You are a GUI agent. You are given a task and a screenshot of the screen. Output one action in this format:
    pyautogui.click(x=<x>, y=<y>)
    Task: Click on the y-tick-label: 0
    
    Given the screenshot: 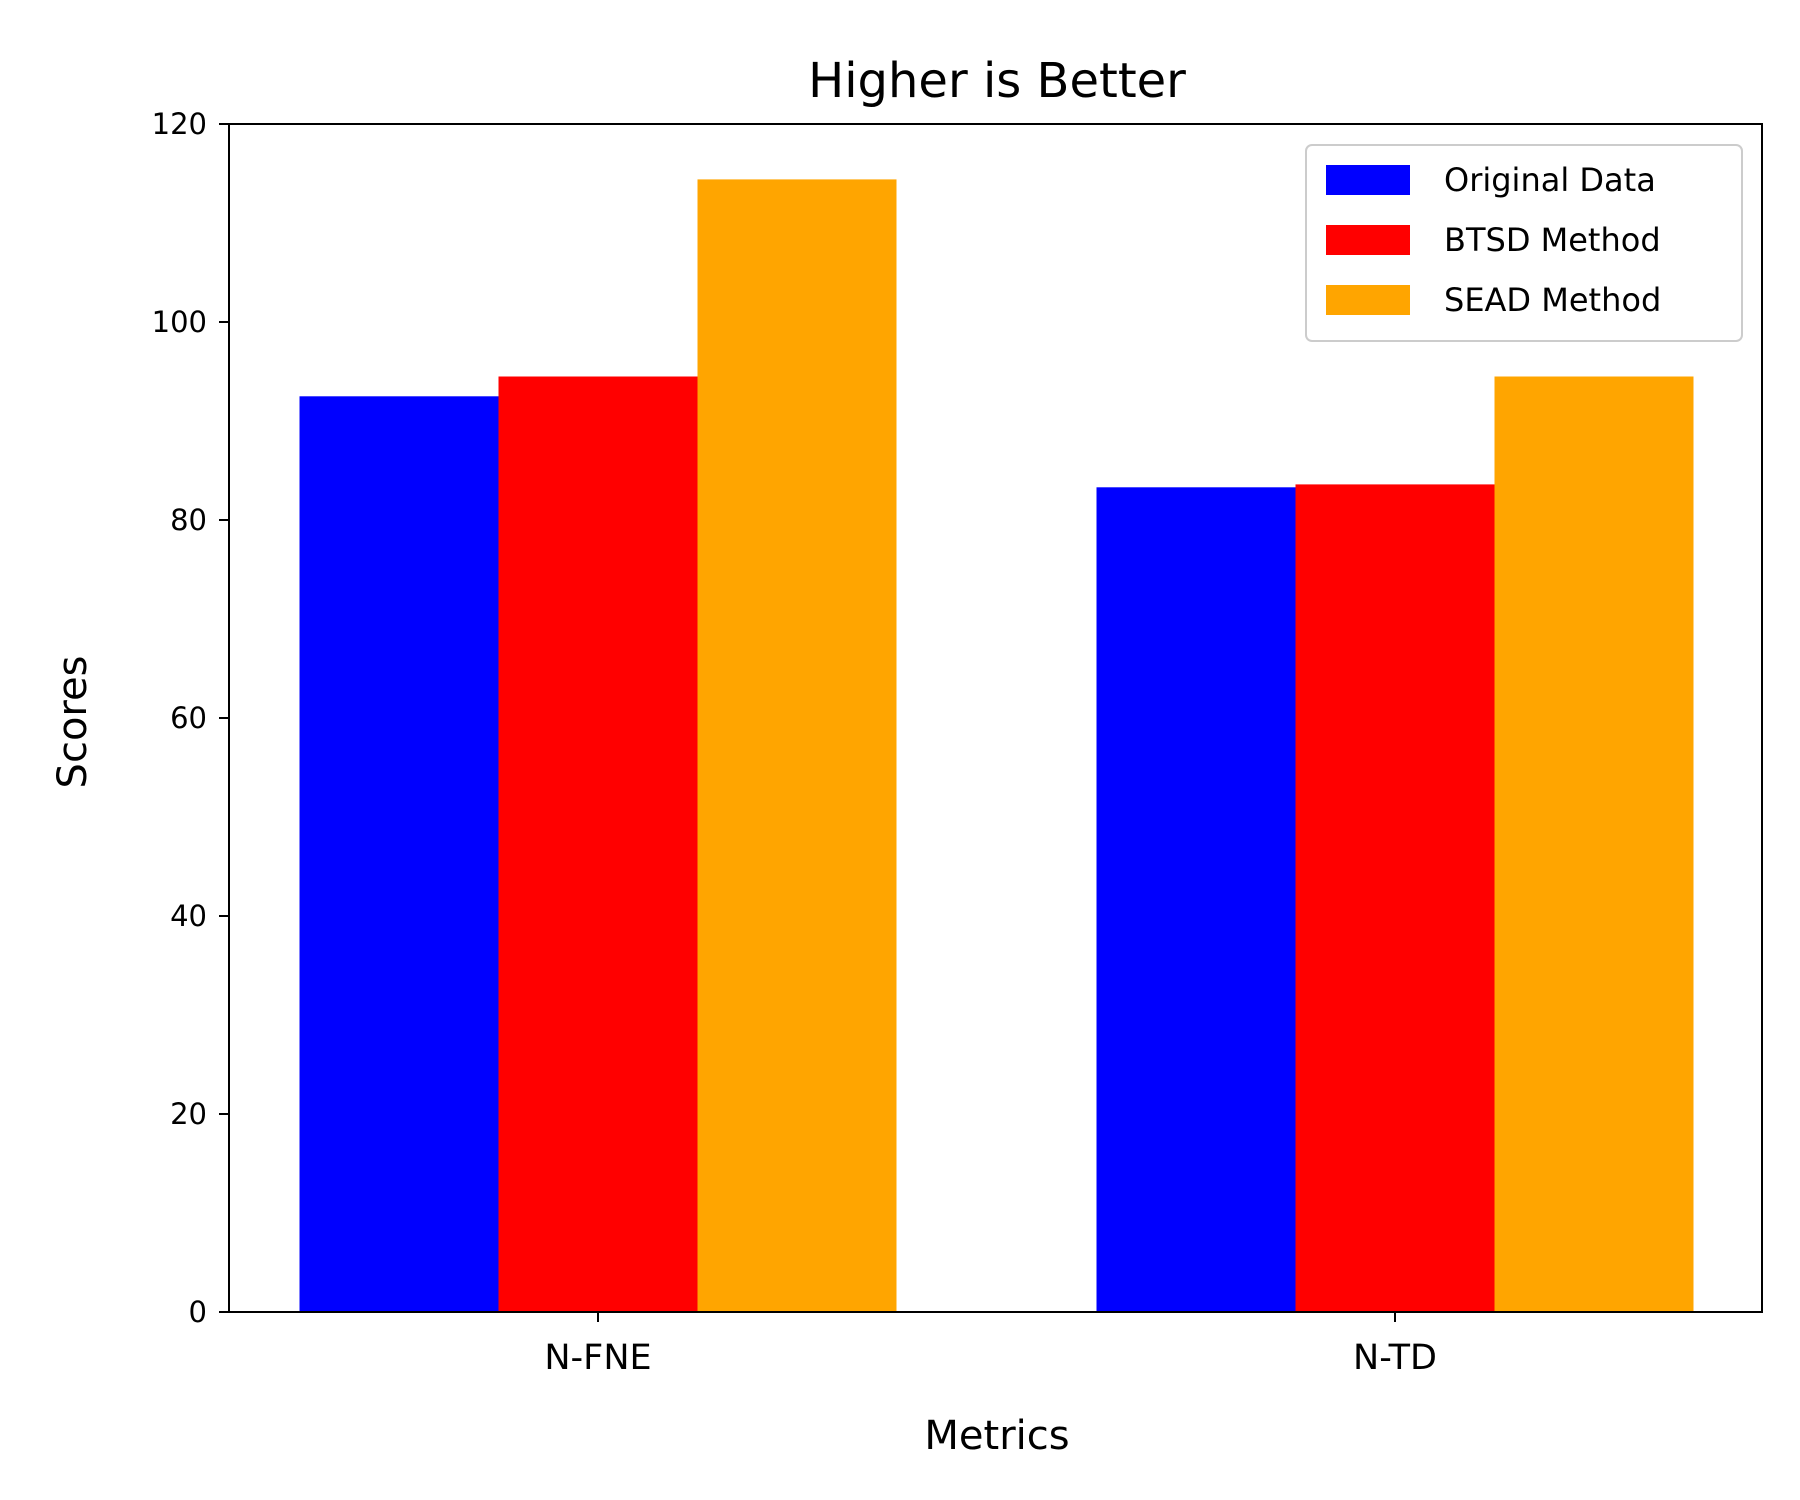 What is the action you would take?
    pyautogui.click(x=198, y=1312)
    